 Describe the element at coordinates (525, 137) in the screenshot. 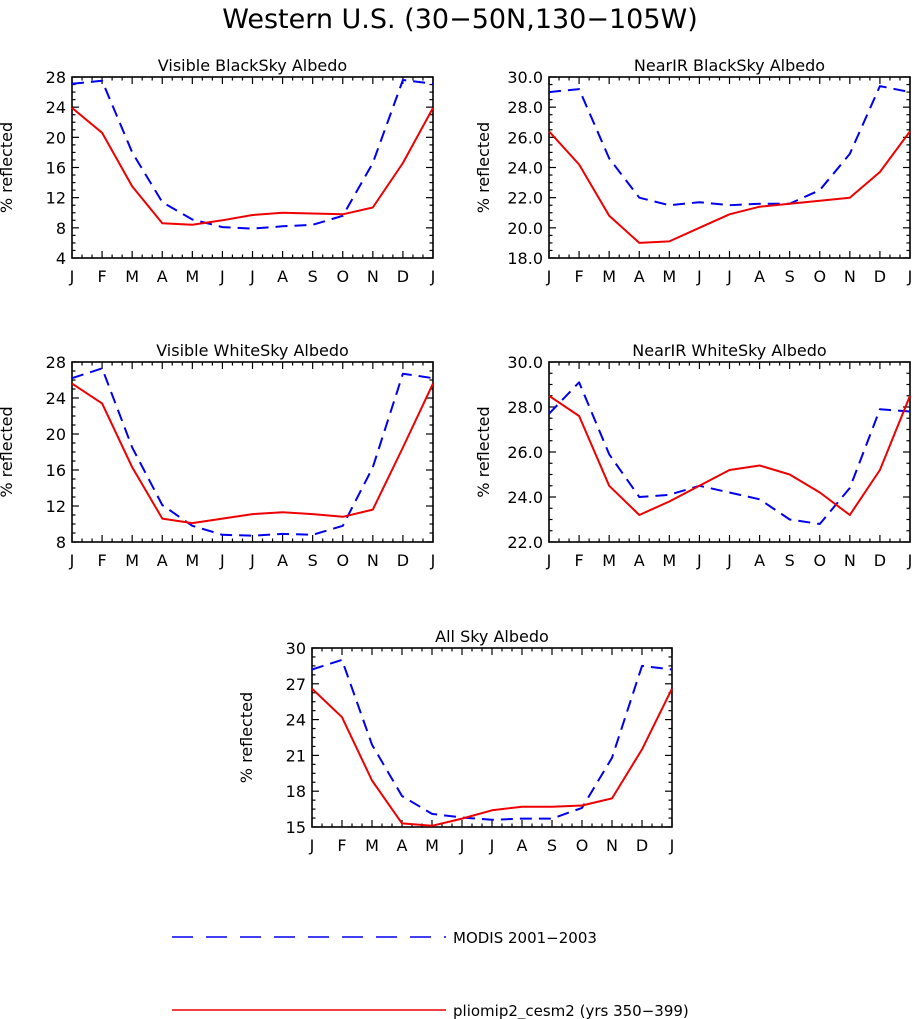

I see `y-tick-label: 26.0` at that location.